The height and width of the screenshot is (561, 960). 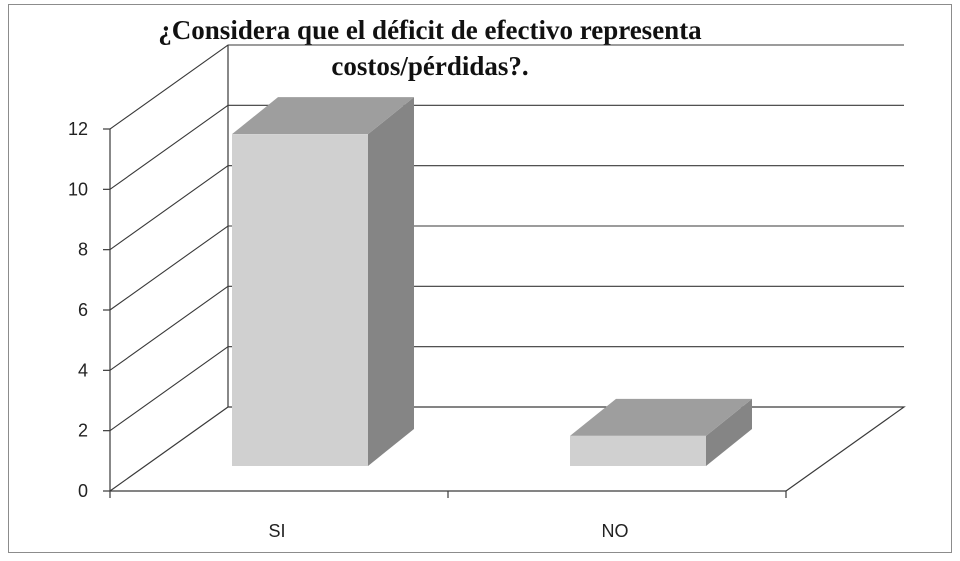 What do you see at coordinates (78, 189) in the screenshot?
I see `y-tick-label: 10` at bounding box center [78, 189].